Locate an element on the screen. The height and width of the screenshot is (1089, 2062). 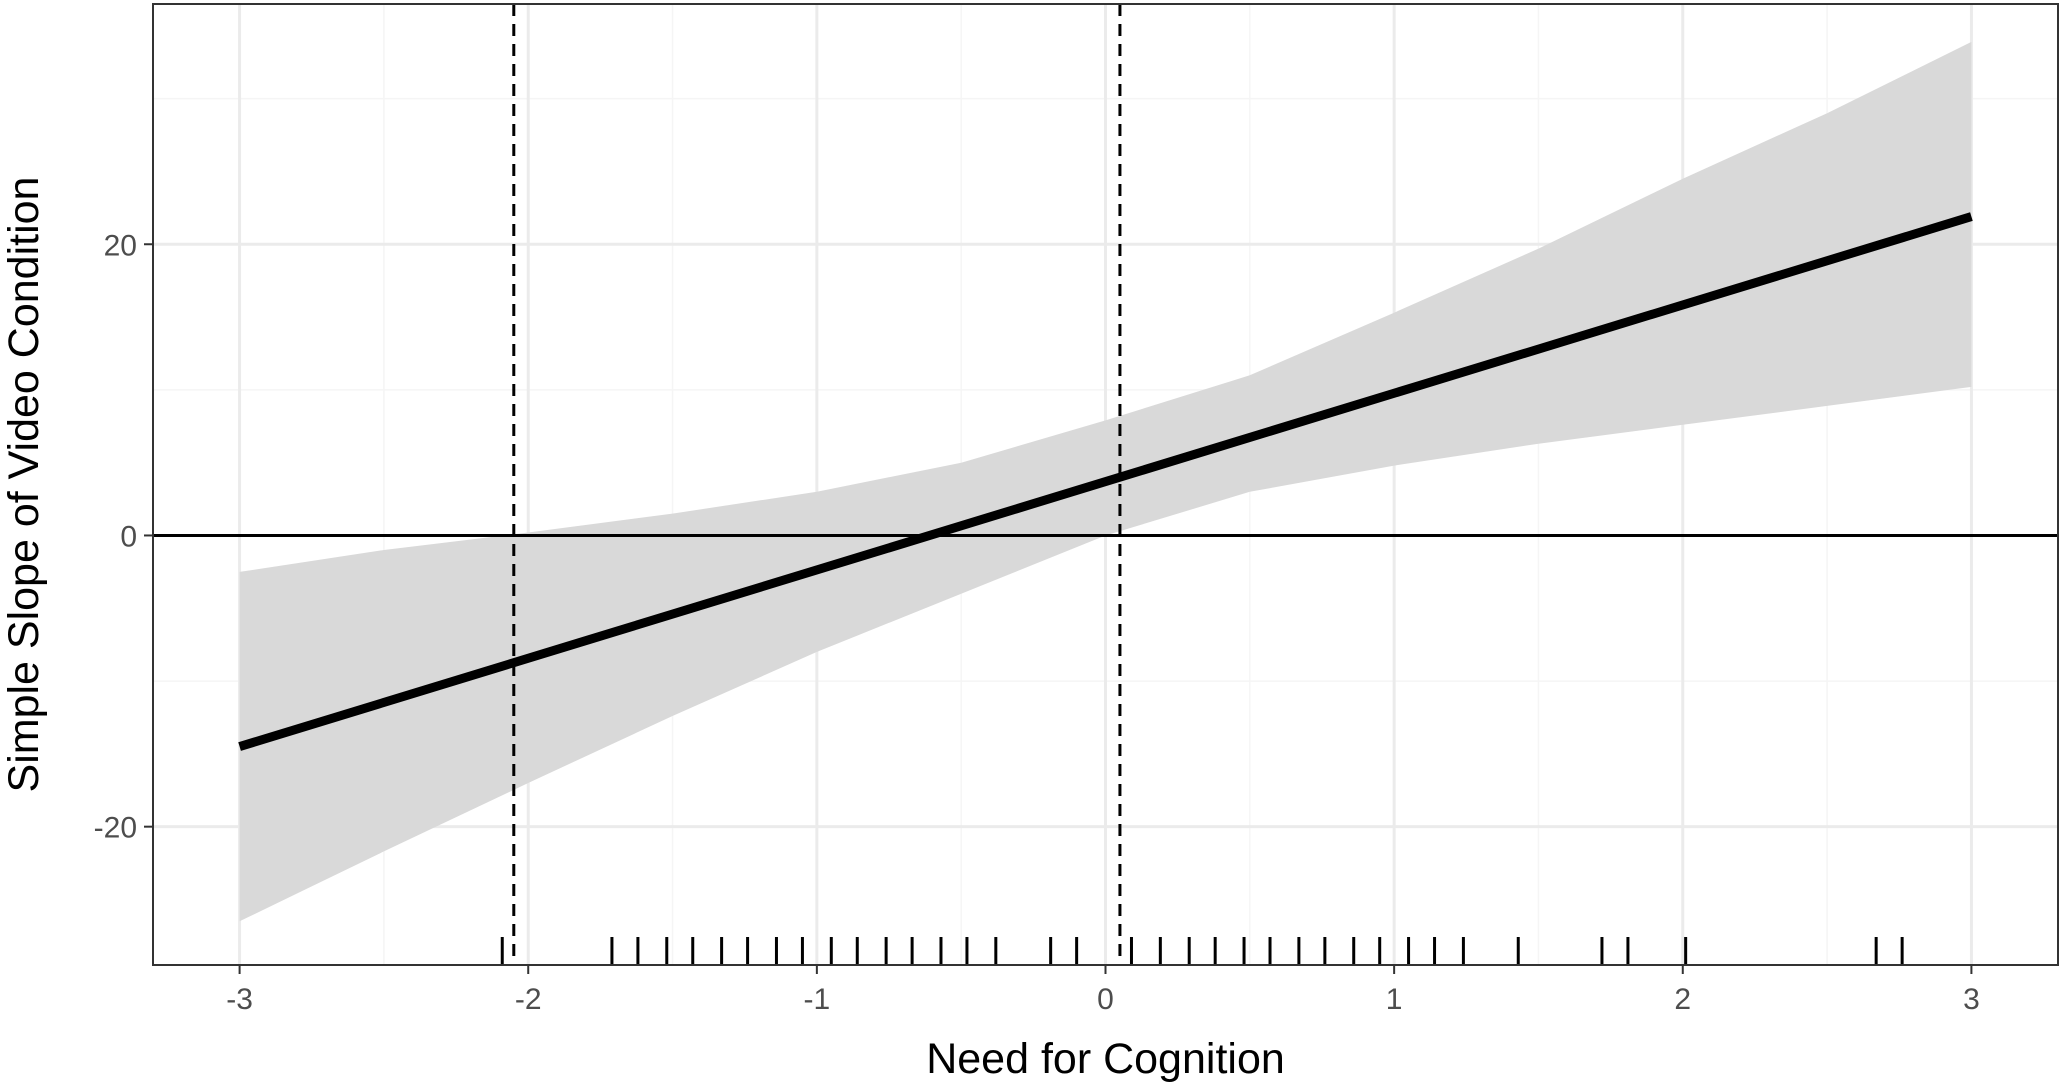
y-tick-label: -20 is located at coordinates (115, 828).